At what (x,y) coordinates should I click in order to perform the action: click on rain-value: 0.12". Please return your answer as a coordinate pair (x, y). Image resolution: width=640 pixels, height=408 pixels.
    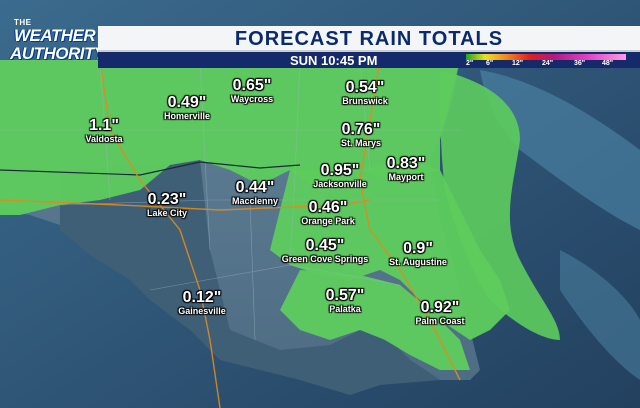
    Looking at the image, I should click on (202, 297).